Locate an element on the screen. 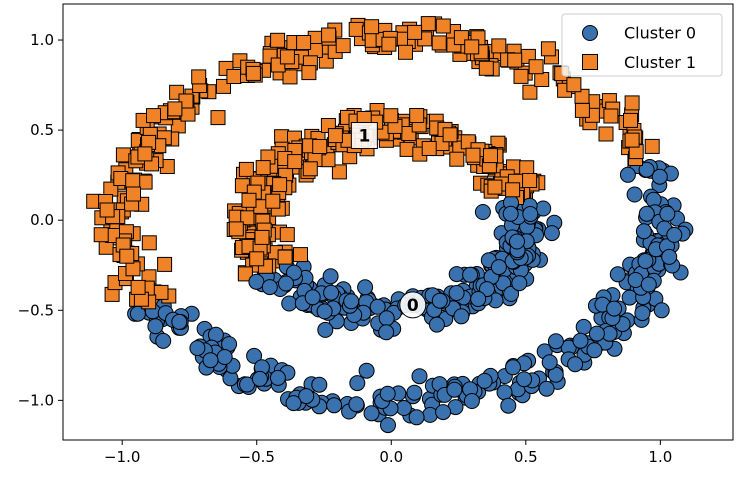  legend: Cluster 0 Cluster 1 is located at coordinates (642, 45).